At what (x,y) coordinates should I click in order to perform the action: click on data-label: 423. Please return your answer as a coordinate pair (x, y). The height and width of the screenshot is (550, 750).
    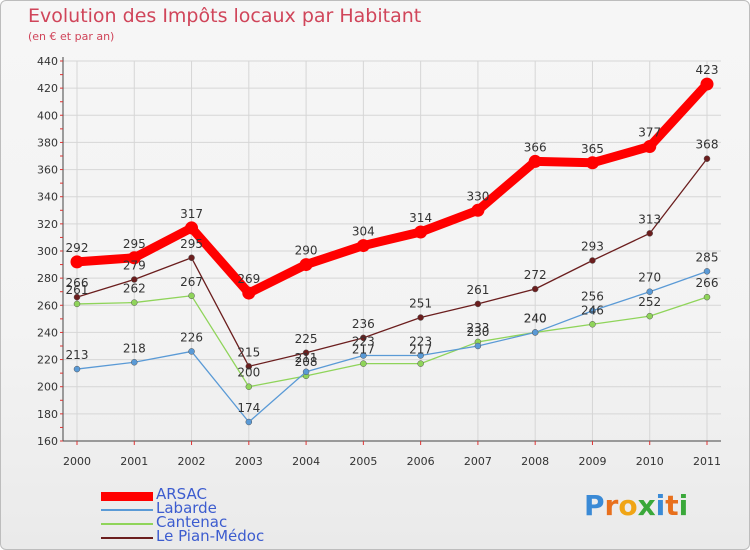
    Looking at the image, I should click on (707, 70).